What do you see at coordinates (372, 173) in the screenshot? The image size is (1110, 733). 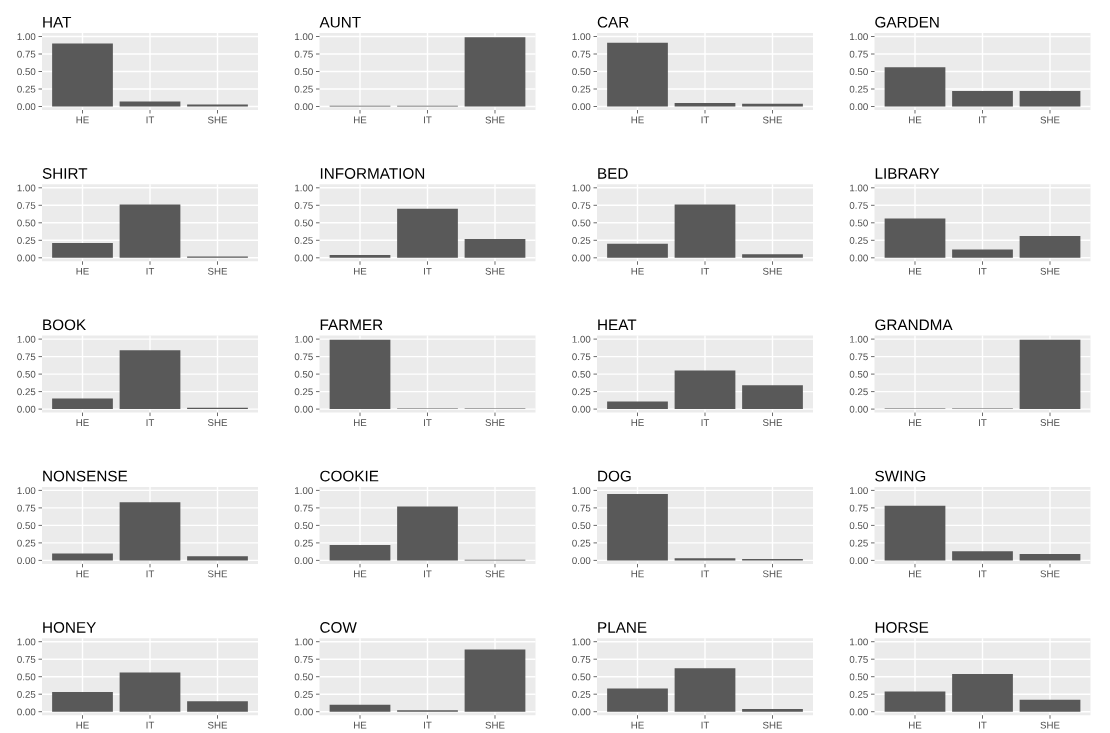 I see `chart-title: INFORMATION` at bounding box center [372, 173].